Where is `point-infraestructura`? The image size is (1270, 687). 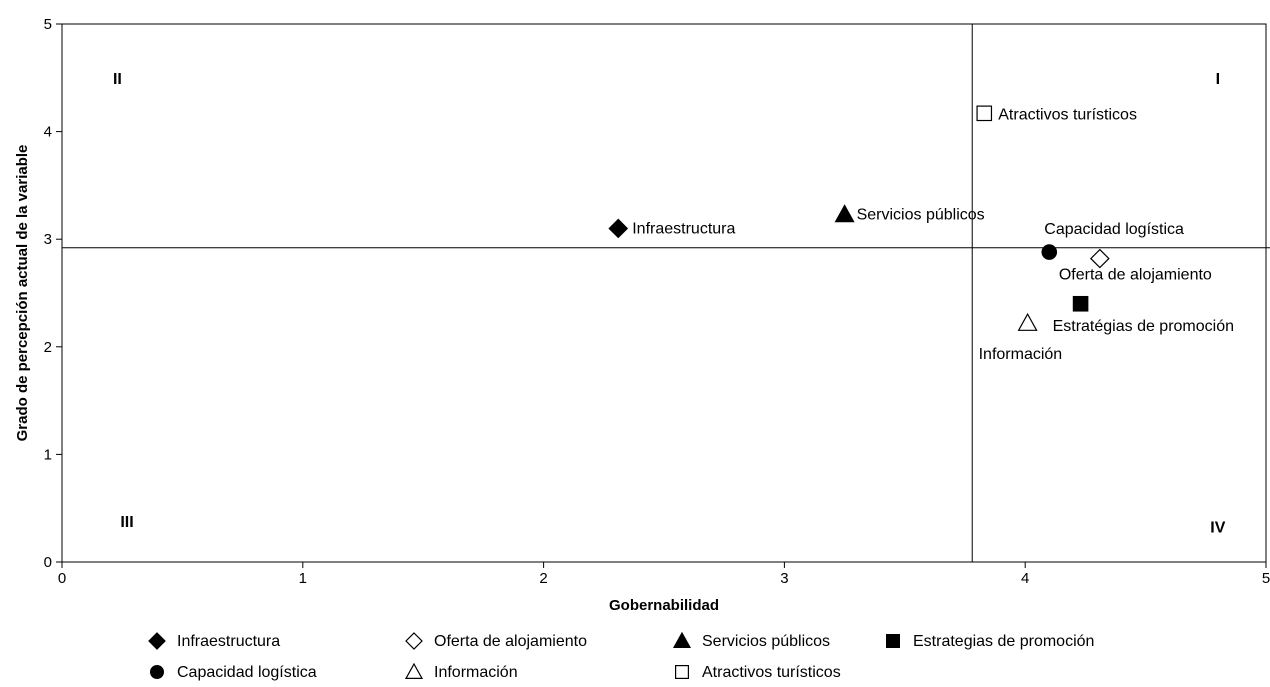
point-infraestructura is located at coordinates (618, 228).